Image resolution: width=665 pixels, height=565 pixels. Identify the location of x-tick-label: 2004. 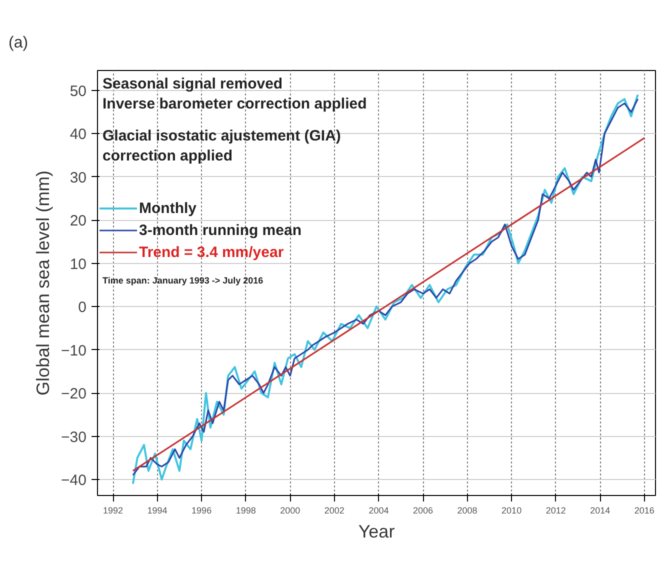
(378, 511).